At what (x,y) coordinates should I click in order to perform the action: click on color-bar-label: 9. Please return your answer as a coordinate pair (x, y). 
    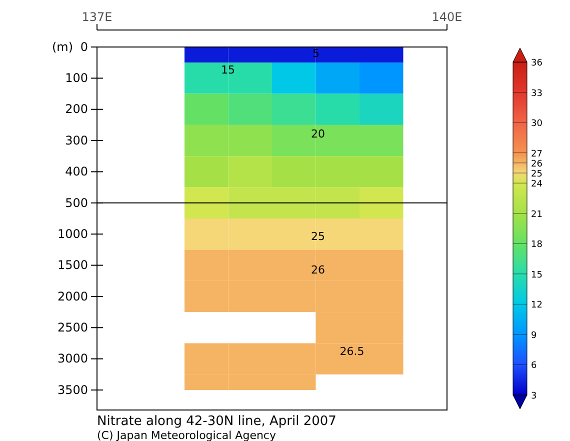
    Looking at the image, I should click on (534, 335).